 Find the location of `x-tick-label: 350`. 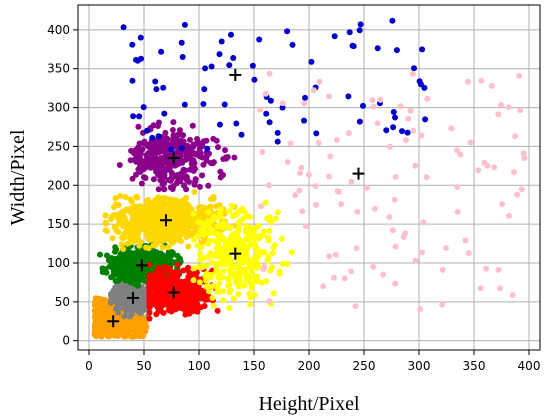

x-tick-label: 350 is located at coordinates (474, 366).